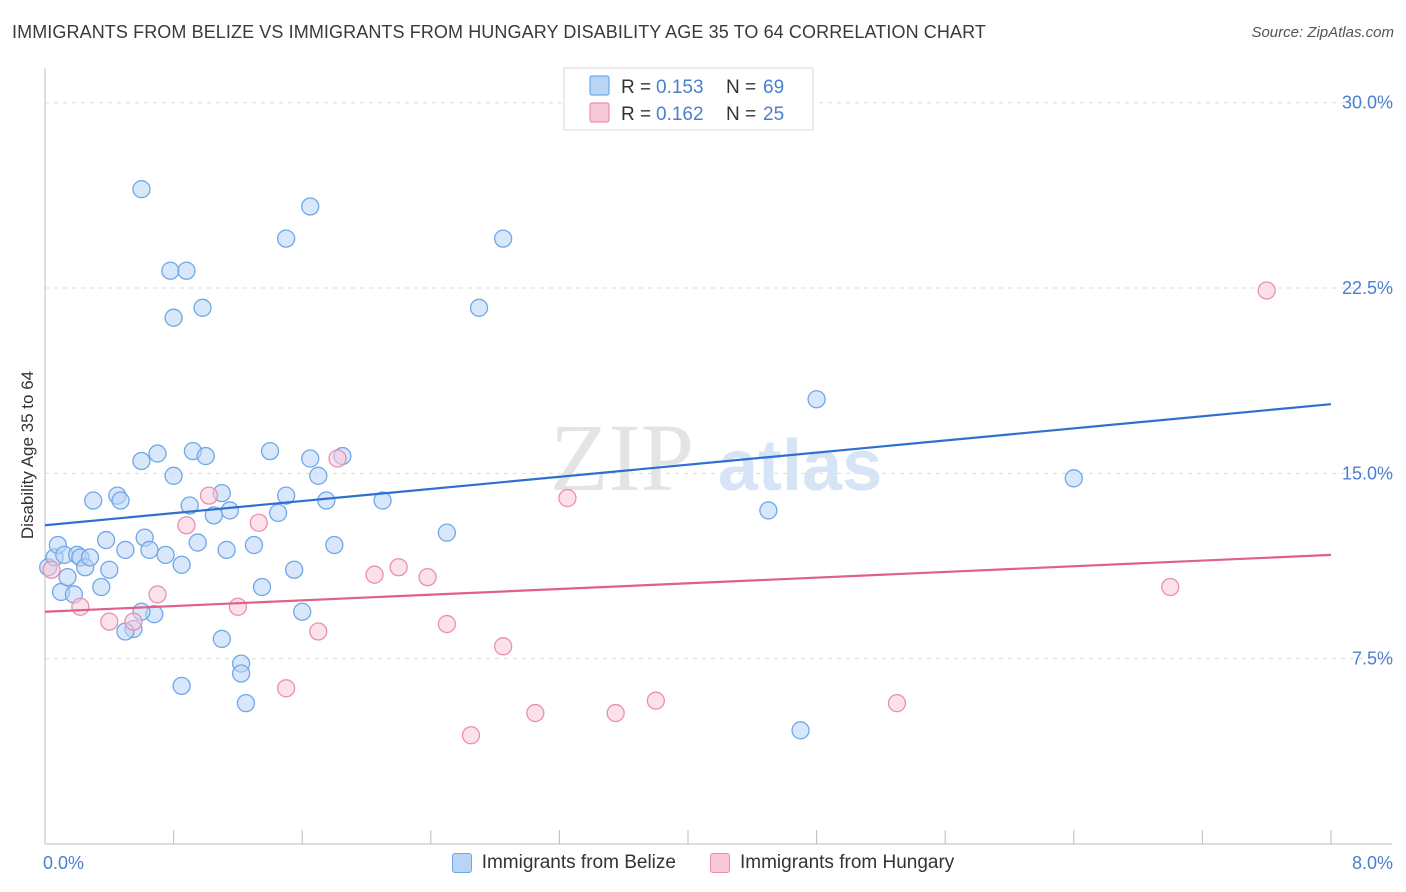 The image size is (1406, 892). What do you see at coordinates (847, 862) in the screenshot?
I see `bottom-legend-label-hungary: Immigrants from Hungary` at bounding box center [847, 862].